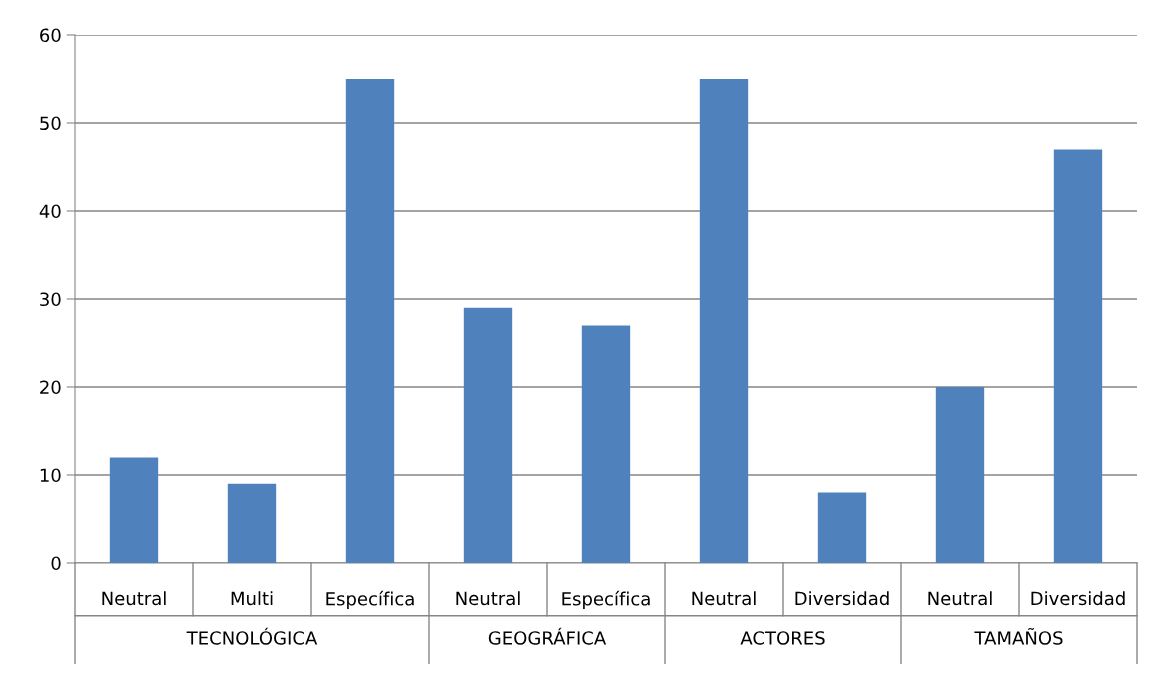 The height and width of the screenshot is (675, 1163). Describe the element at coordinates (50, 123) in the screenshot. I see `y-tick-label: 50` at that location.